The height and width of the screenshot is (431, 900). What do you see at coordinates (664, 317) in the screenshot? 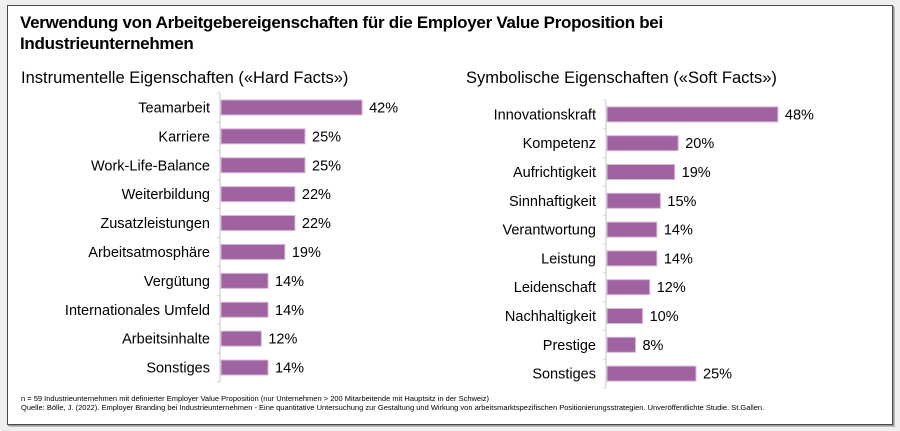
I see `soft-facts-value-label: 10%` at bounding box center [664, 317].